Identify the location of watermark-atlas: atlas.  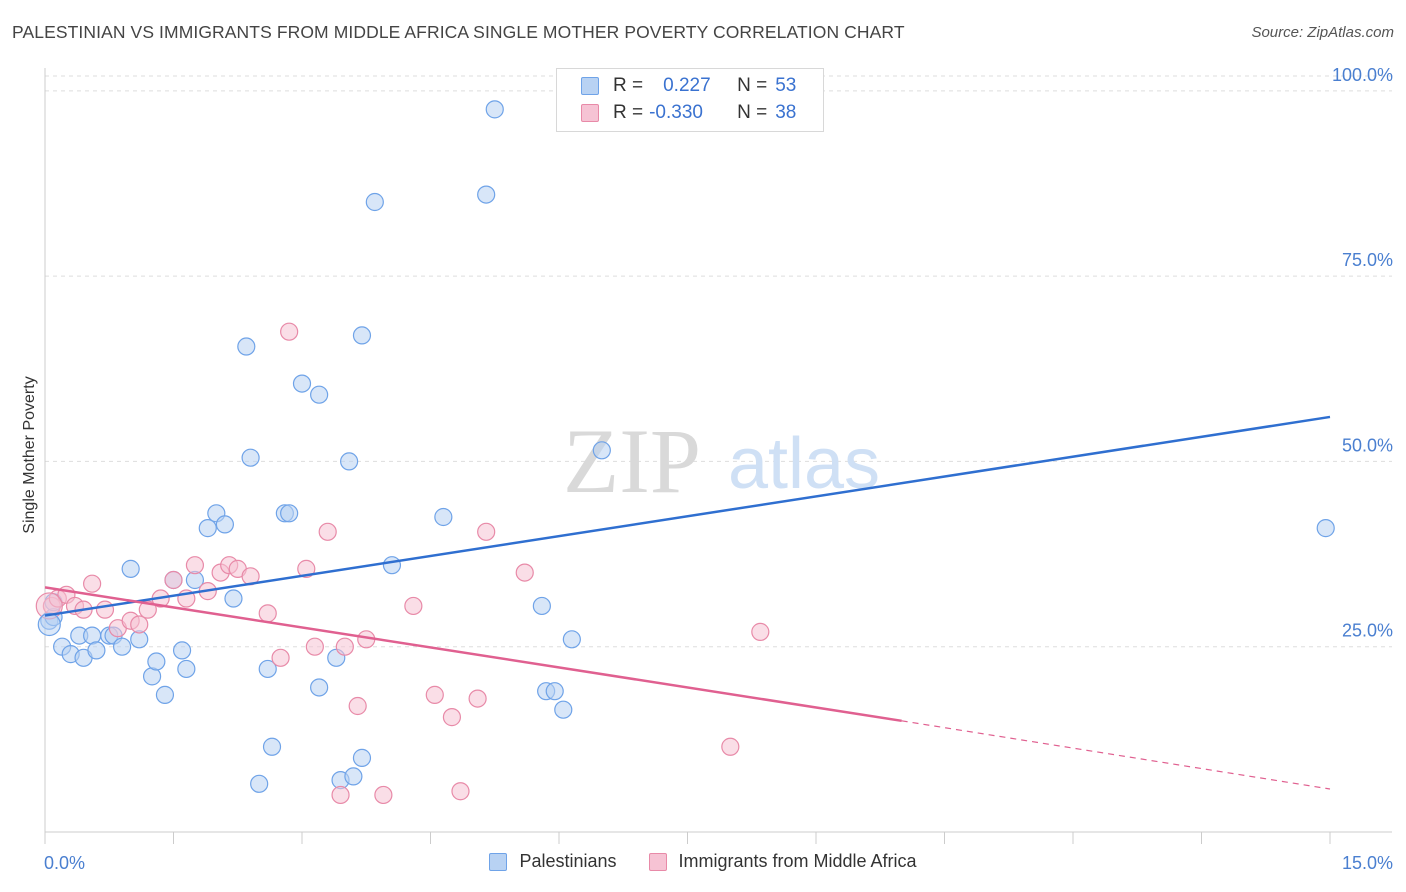
(804, 464).